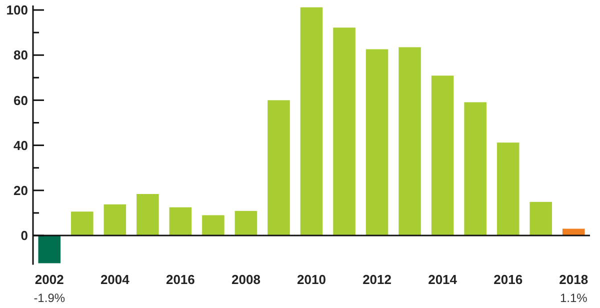 This screenshot has height=308, width=600. Describe the element at coordinates (21, 55) in the screenshot. I see `y-tick-label: 80` at that location.